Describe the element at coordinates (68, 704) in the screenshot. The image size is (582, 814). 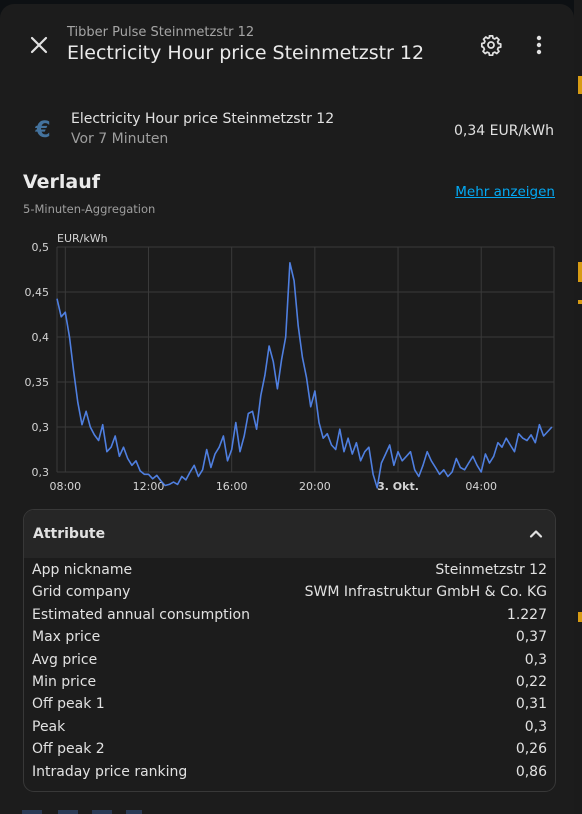
I see `attribute-label: Off peak 1` at that location.